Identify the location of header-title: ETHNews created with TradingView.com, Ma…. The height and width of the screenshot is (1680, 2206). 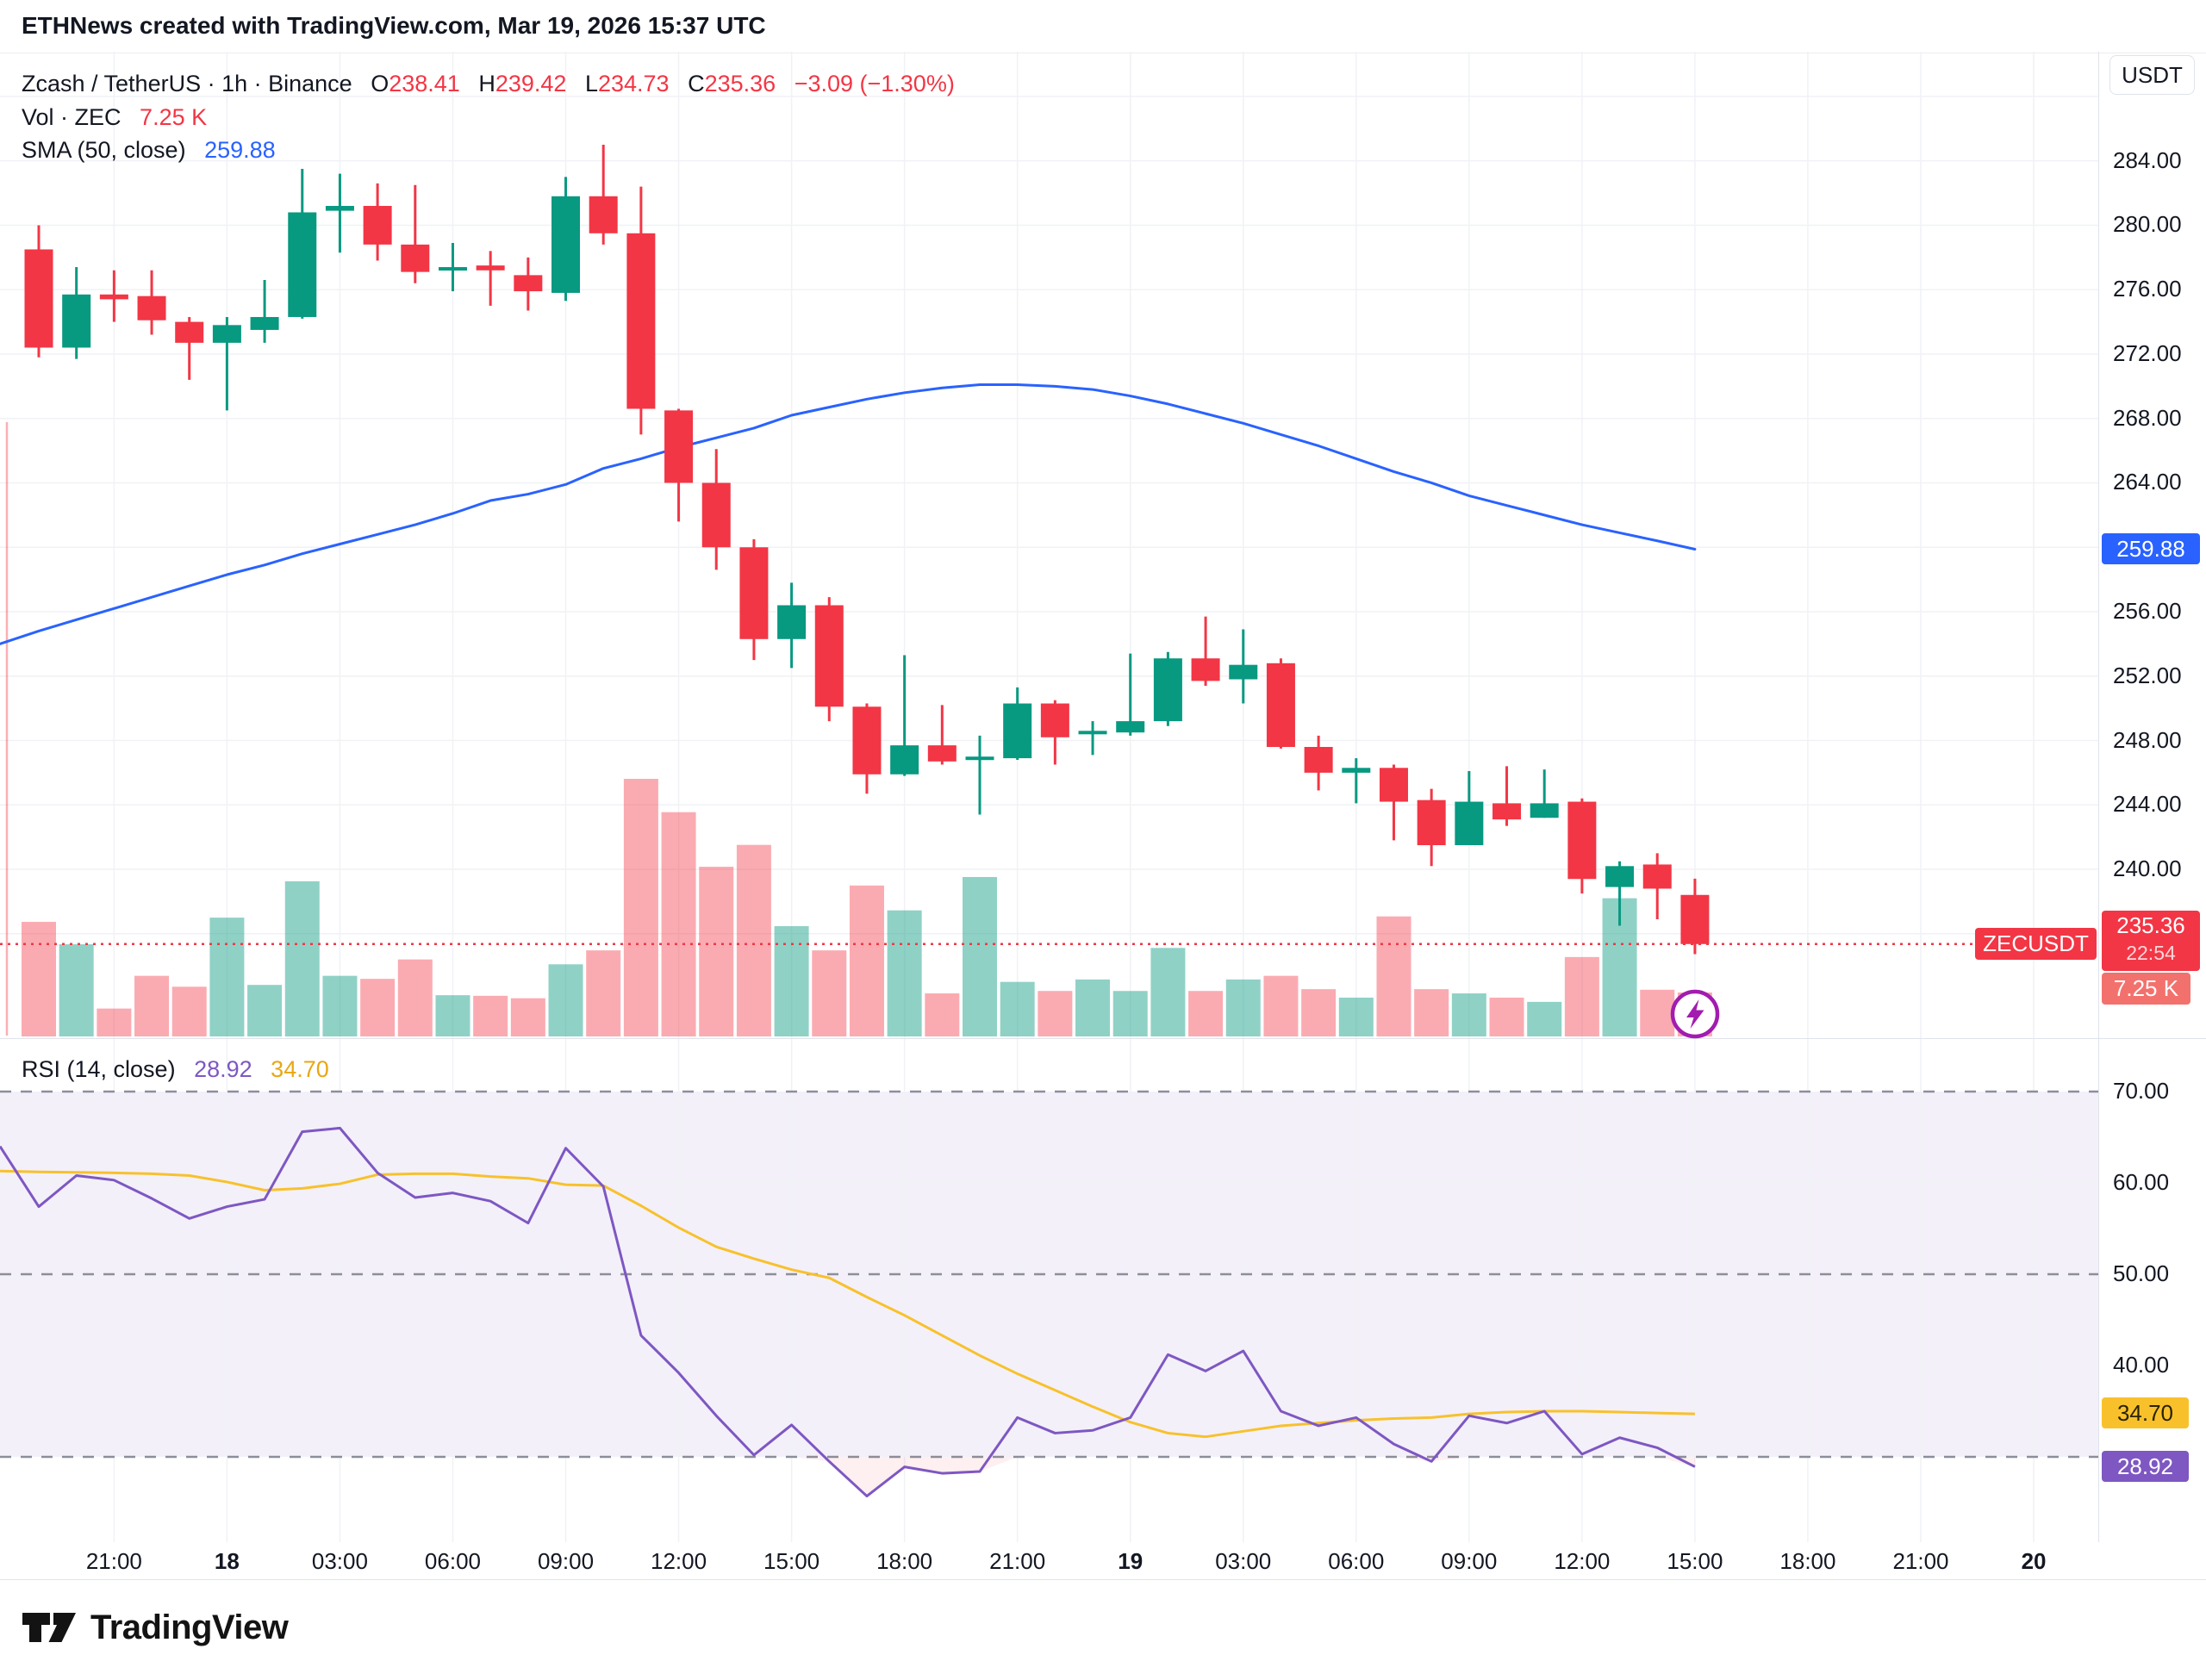
(394, 26).